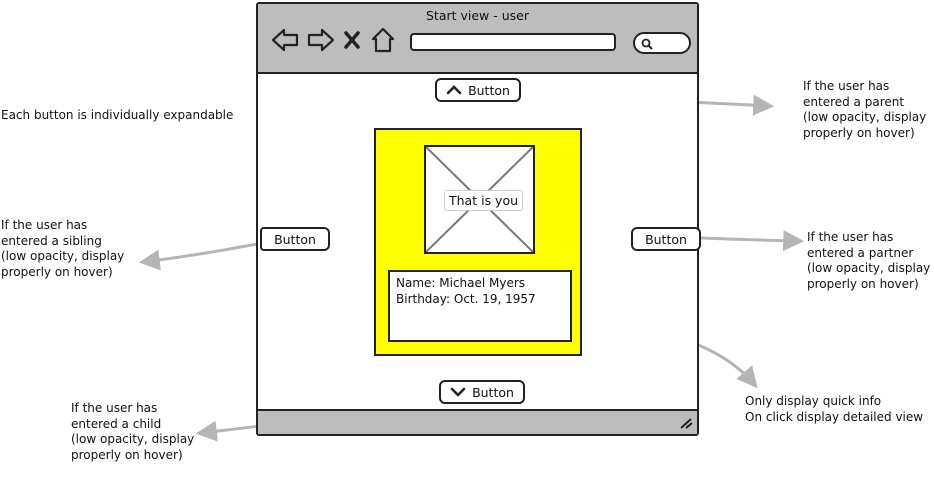  Describe the element at coordinates (117, 115) in the screenshot. I see `note-expandable: Each button is individually expandable` at that location.